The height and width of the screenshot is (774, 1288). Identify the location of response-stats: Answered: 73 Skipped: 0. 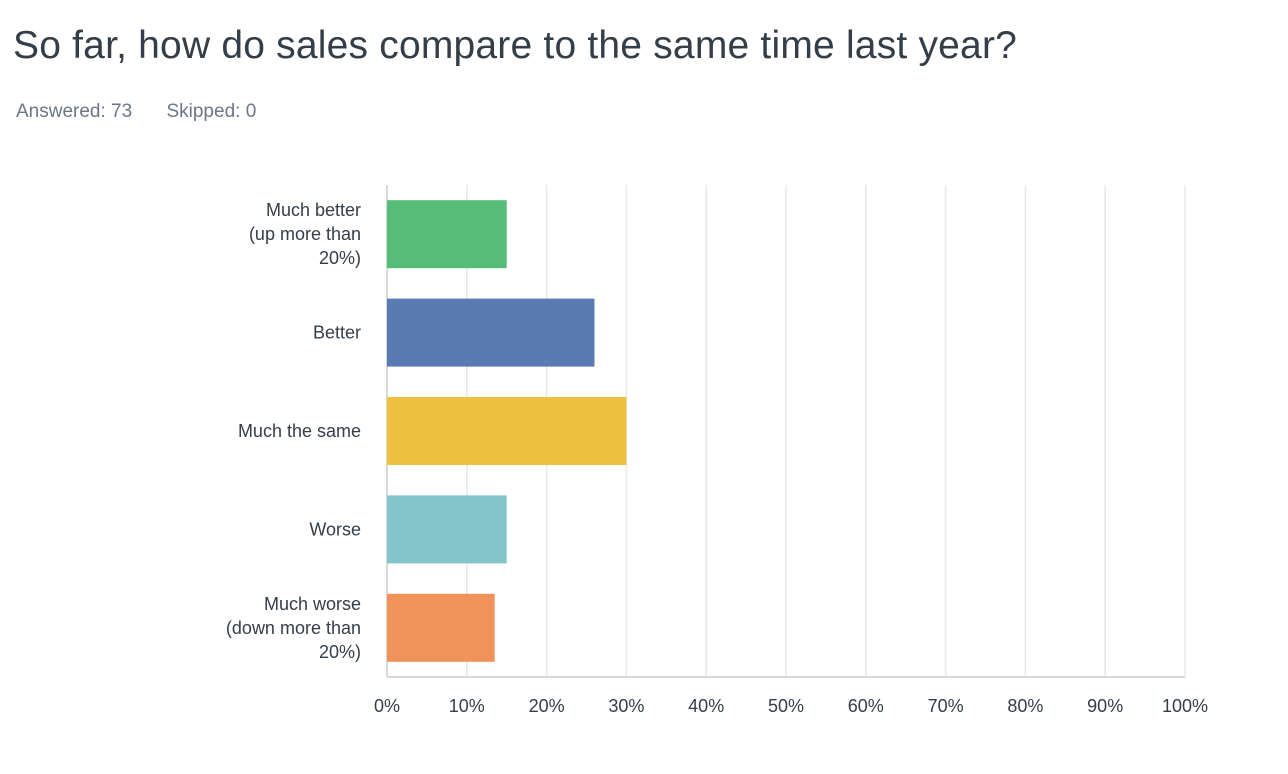
(136, 112).